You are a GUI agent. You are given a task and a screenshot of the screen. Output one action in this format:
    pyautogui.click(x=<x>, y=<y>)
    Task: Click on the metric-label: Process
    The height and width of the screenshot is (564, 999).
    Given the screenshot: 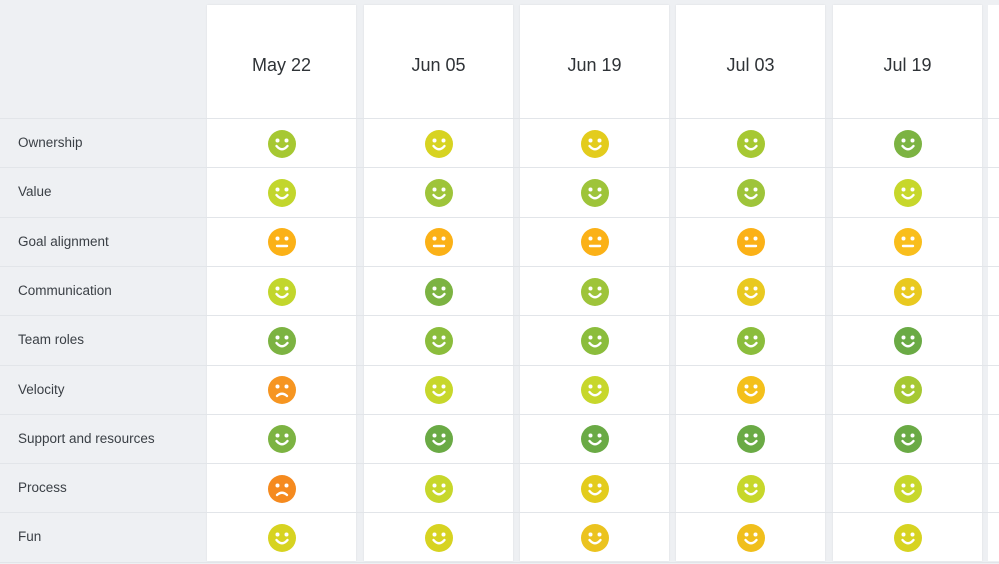 What is the action you would take?
    pyautogui.click(x=42, y=488)
    